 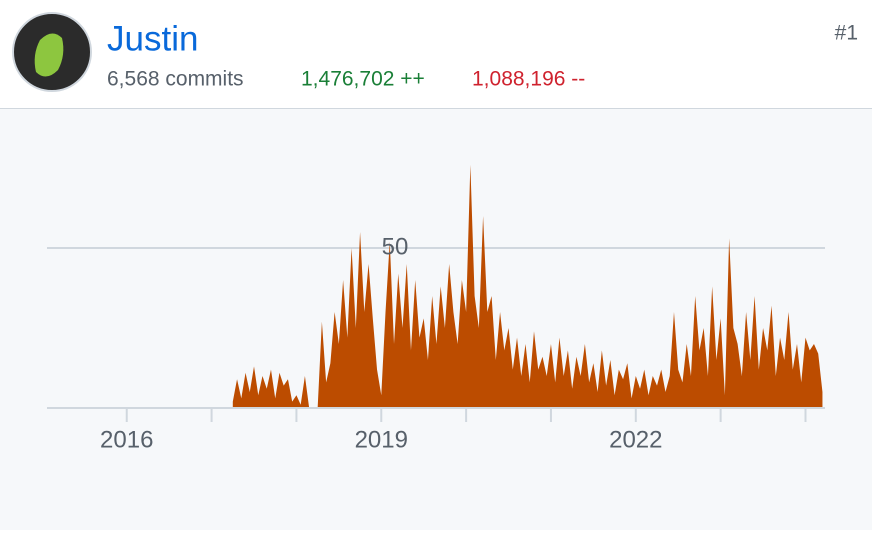 What do you see at coordinates (635, 439) in the screenshot?
I see `x-tick-label: 2022` at bounding box center [635, 439].